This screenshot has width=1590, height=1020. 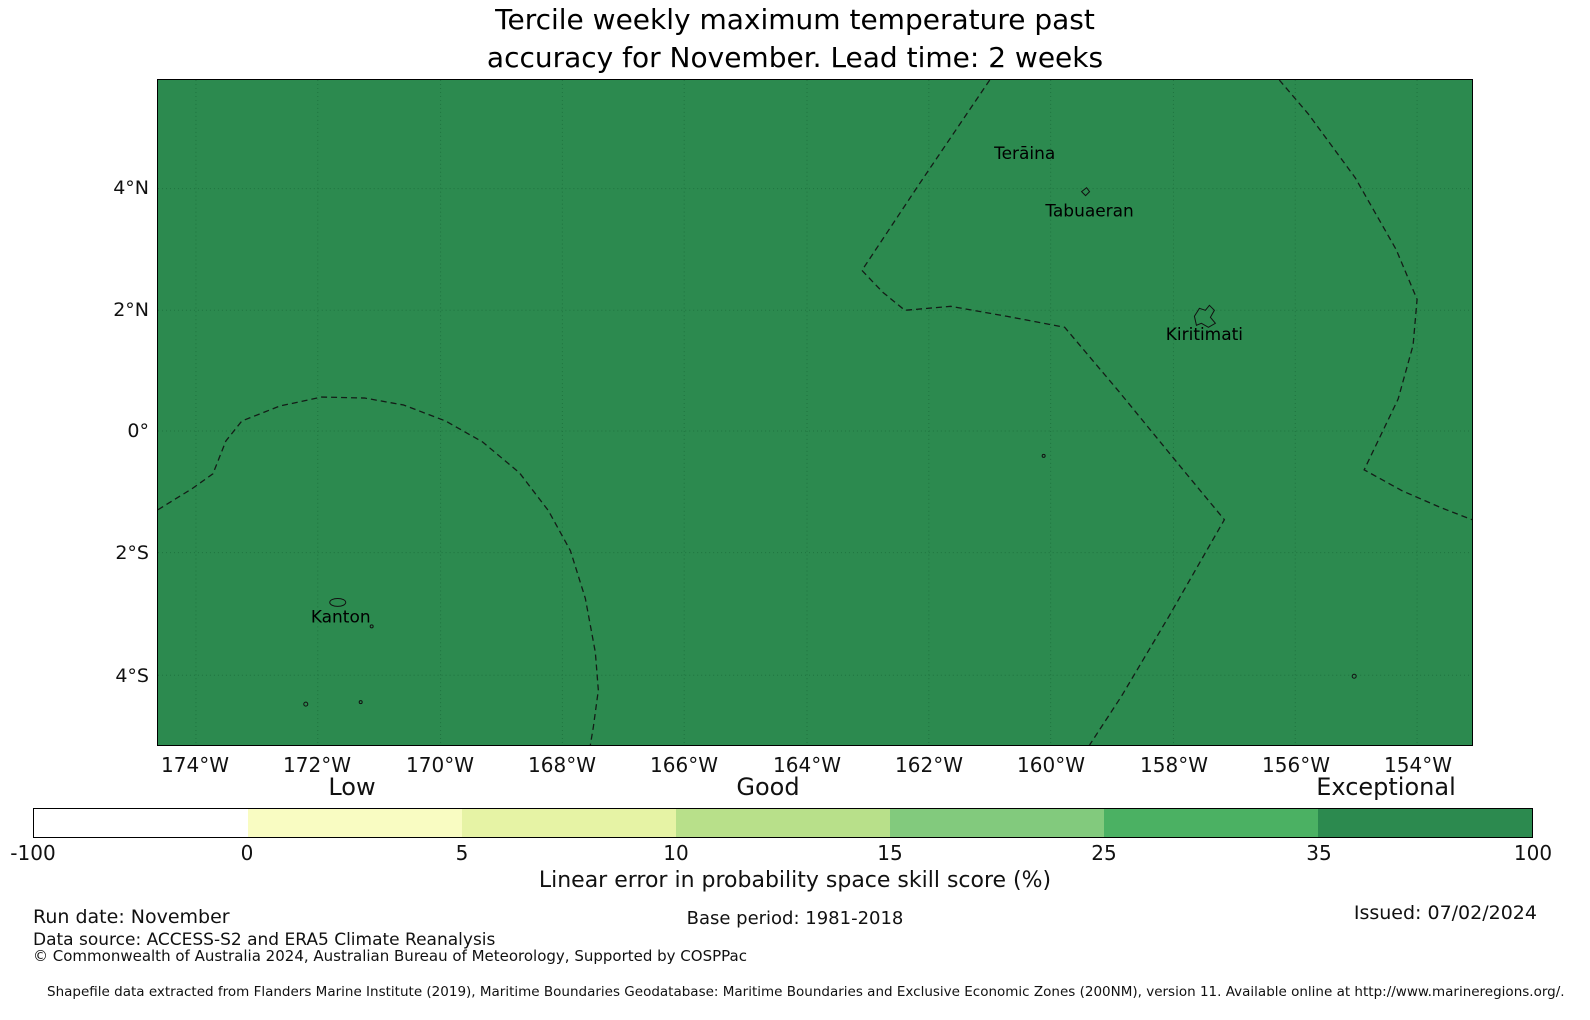 What do you see at coordinates (1319, 853) in the screenshot?
I see `colorbar-tick-35: 35` at bounding box center [1319, 853].